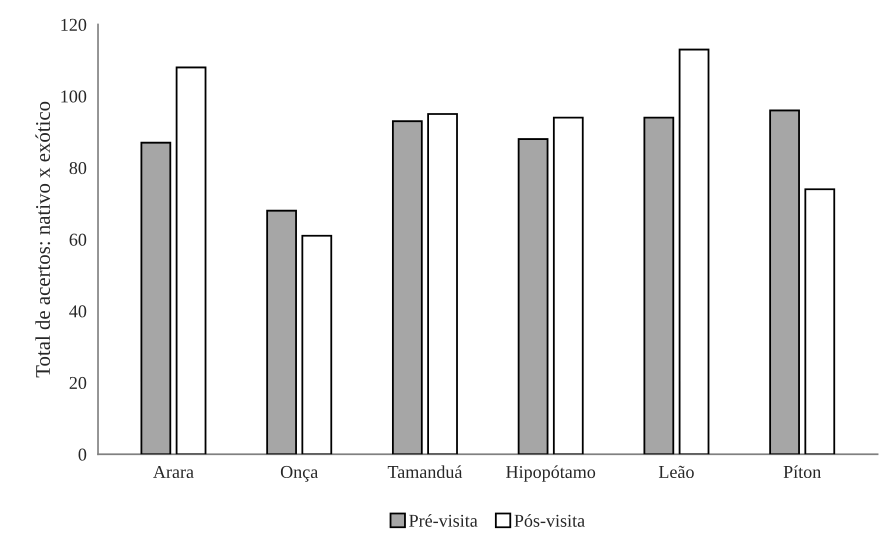  I want to click on x-tick-label: Hipopótamo, so click(551, 473).